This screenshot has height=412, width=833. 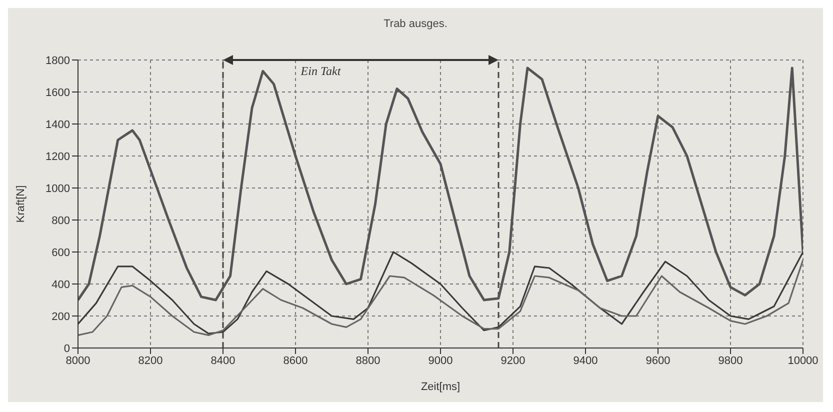 What do you see at coordinates (150, 360) in the screenshot?
I see `x-tick-label: 8200` at bounding box center [150, 360].